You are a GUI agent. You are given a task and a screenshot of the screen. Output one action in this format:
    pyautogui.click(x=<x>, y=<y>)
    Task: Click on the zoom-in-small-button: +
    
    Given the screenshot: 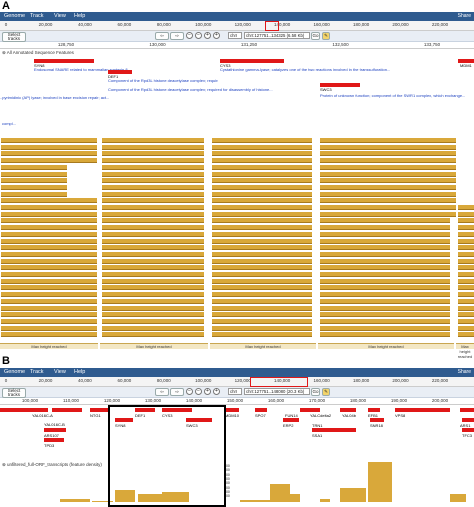 What is the action you would take?
    pyautogui.click(x=207, y=35)
    